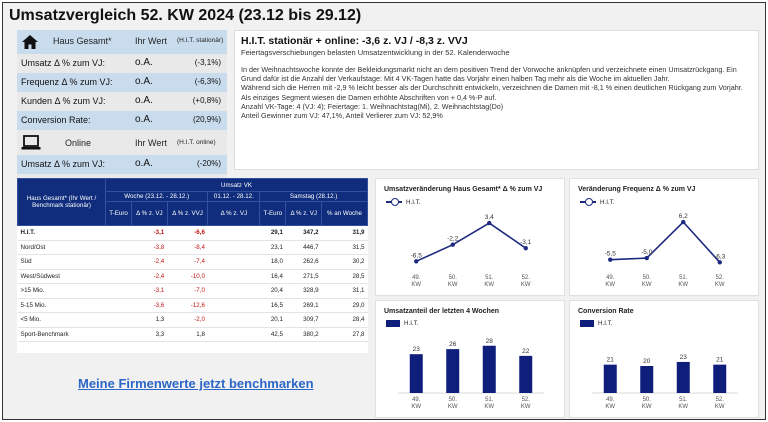 The width and height of the screenshot is (768, 422). What do you see at coordinates (196, 142) in the screenshot?
I see `kpi-online-ref: (H.I.T. online)` at bounding box center [196, 142].